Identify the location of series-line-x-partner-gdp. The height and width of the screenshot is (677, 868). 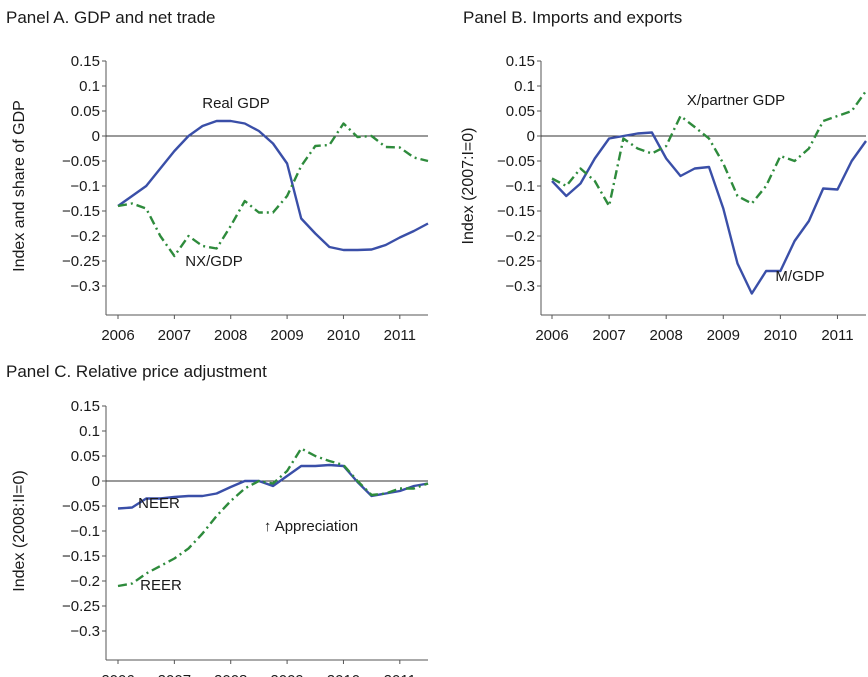
(709, 149).